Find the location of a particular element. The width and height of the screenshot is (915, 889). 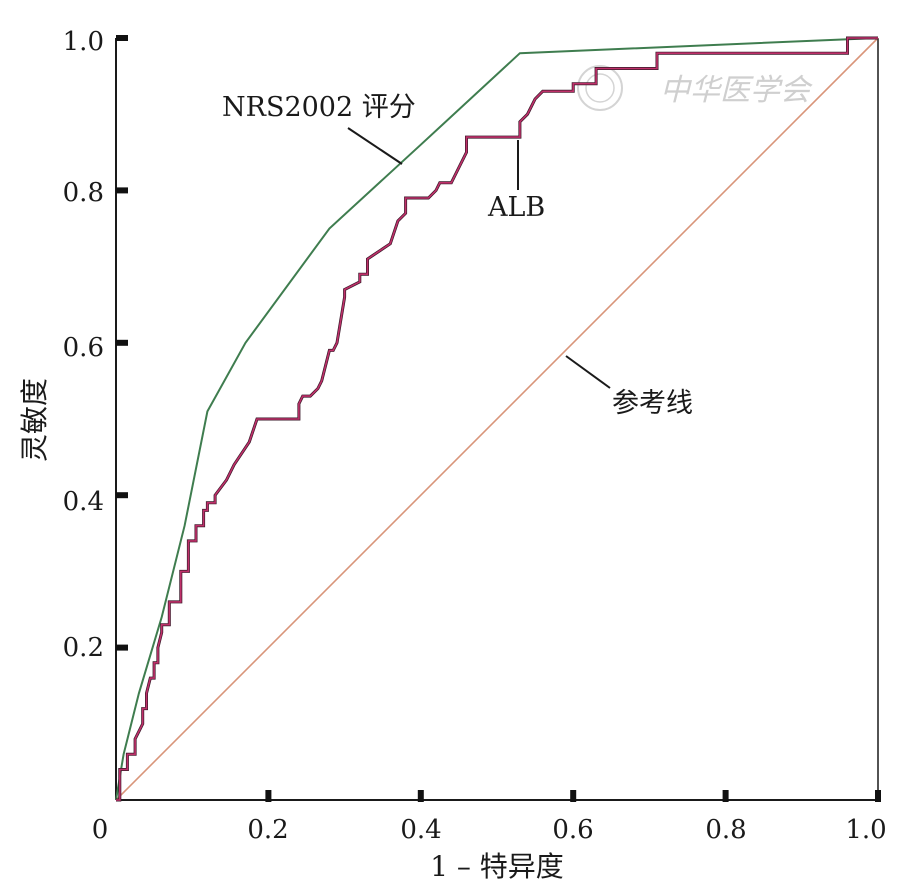

watermark-seal-inner is located at coordinates (600, 88).